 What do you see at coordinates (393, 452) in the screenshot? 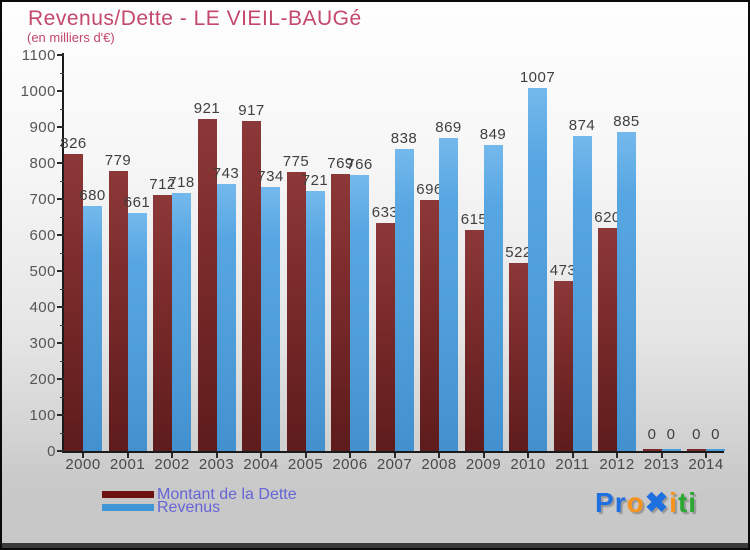
I see `x-axis-line` at bounding box center [393, 452].